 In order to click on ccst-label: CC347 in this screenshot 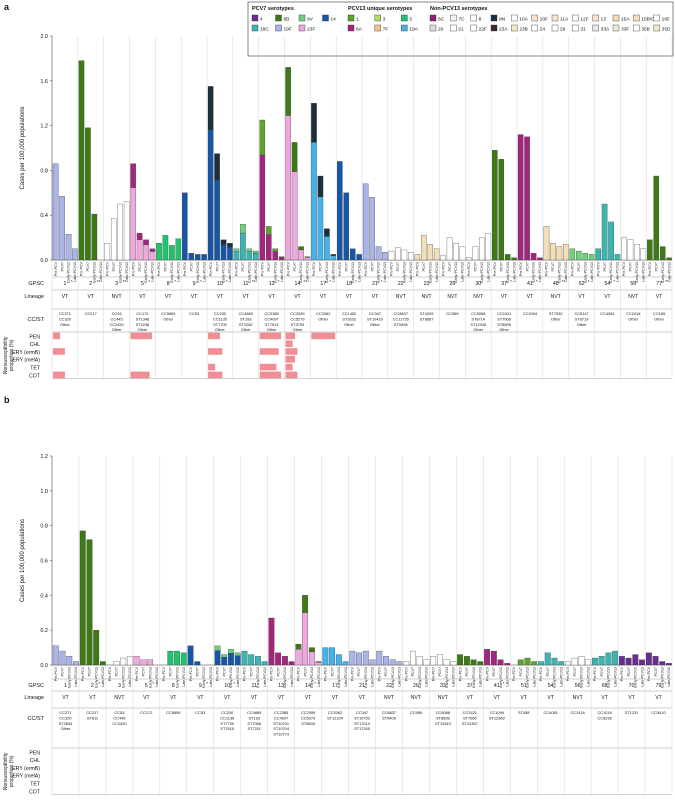, I will do `click(362, 712)`.